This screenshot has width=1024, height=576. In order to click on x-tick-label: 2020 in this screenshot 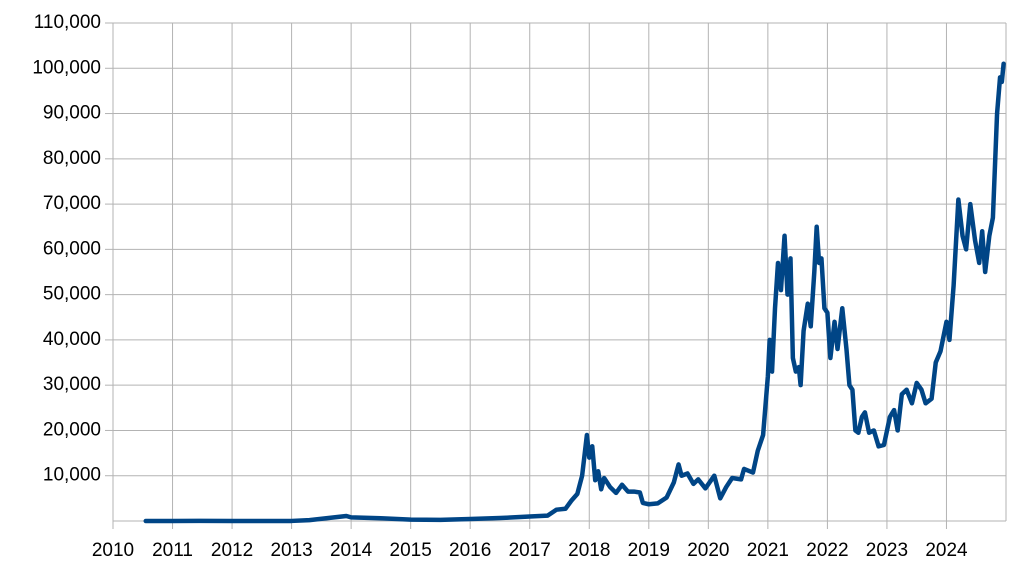, I will do `click(708, 550)`.